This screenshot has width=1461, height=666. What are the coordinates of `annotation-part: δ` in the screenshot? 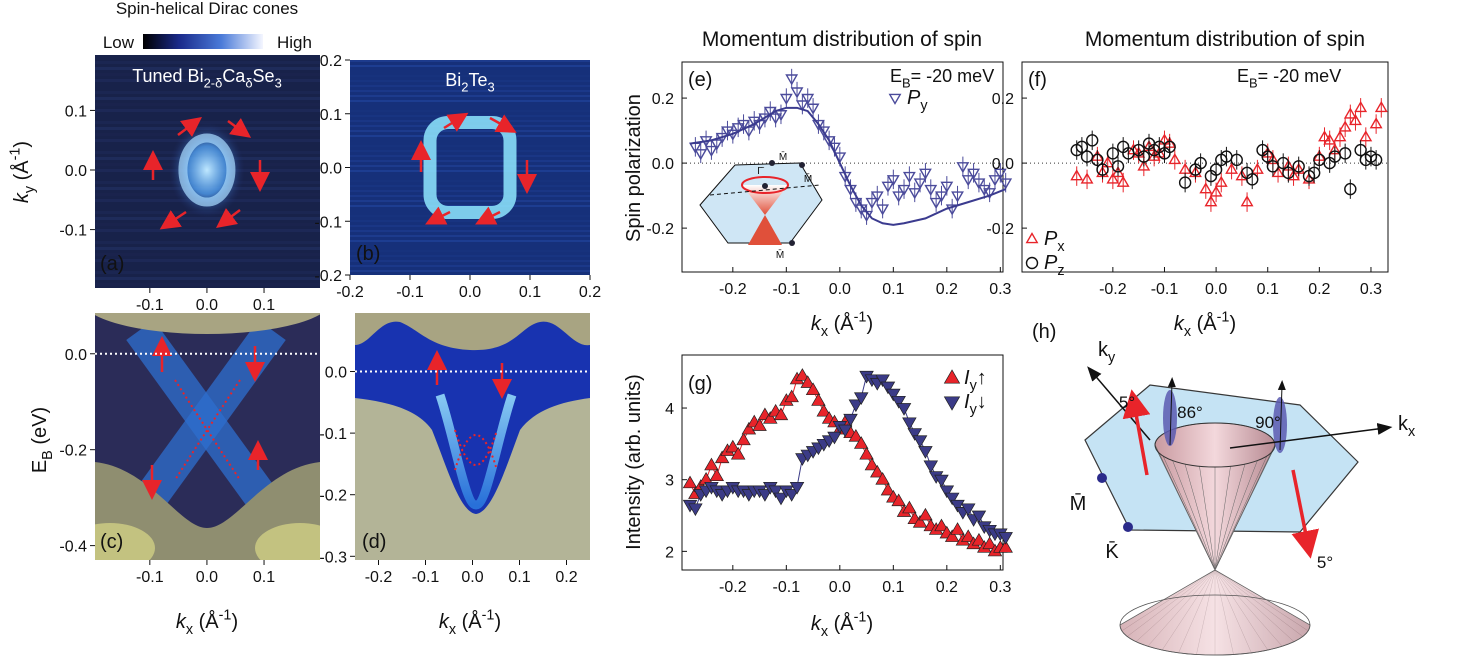 It's located at (248, 82).